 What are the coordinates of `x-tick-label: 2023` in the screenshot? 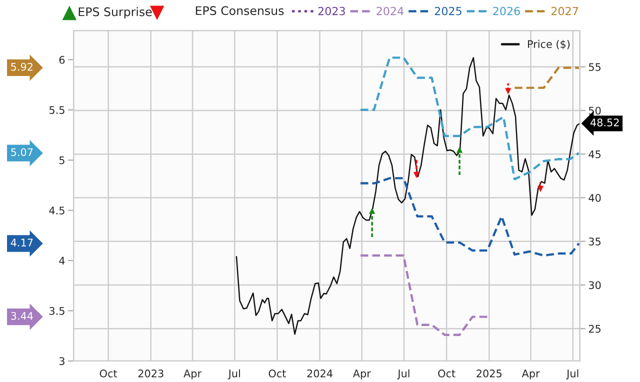 It's located at (151, 374).